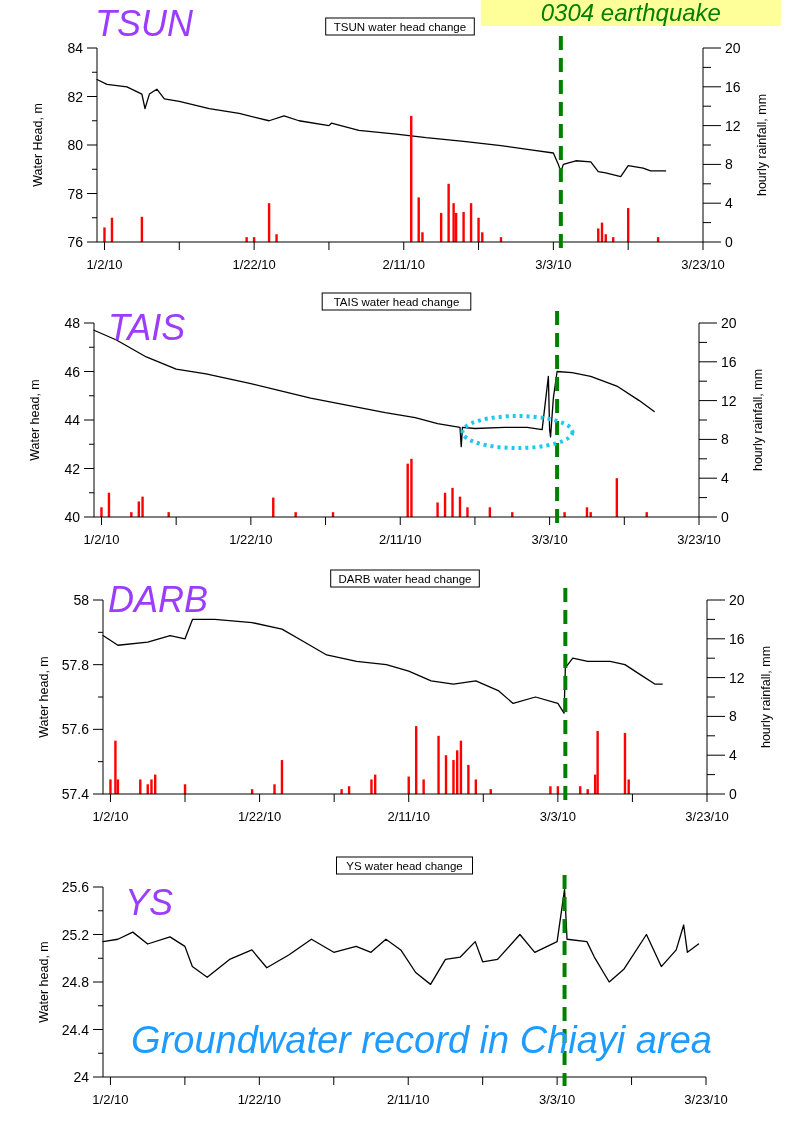 The width and height of the screenshot is (798, 1132). What do you see at coordinates (72, 371) in the screenshot?
I see `y-tick-label: 46` at bounding box center [72, 371].